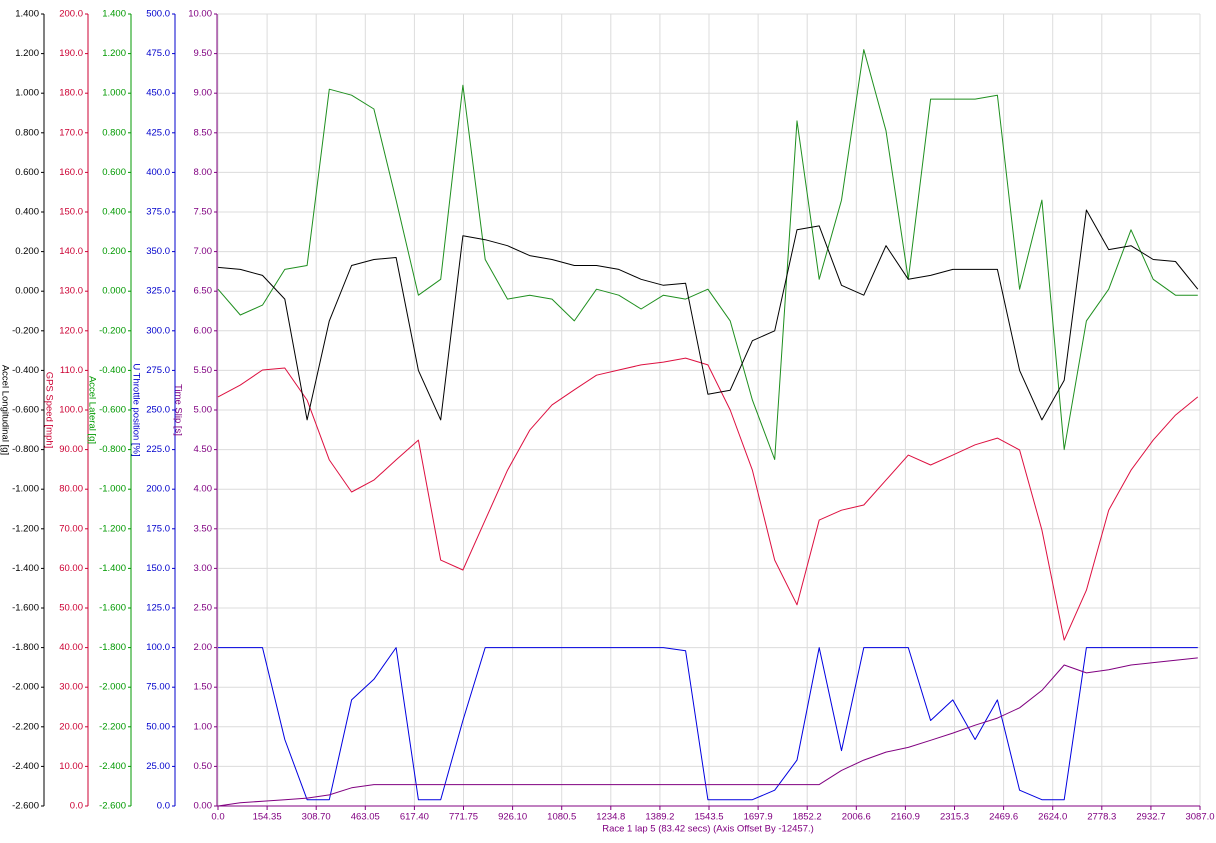 This screenshot has width=1216, height=843. What do you see at coordinates (610, 817) in the screenshot?
I see `x-tick-label: 1234.8` at bounding box center [610, 817].